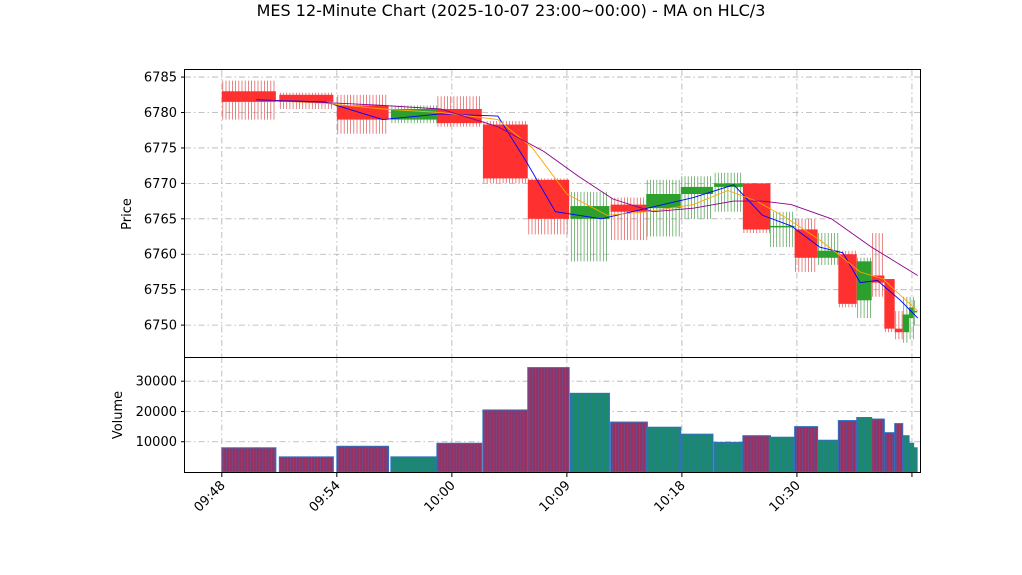  What do you see at coordinates (156, 442) in the screenshot?
I see `volume-ytick-label: 10000` at bounding box center [156, 442].